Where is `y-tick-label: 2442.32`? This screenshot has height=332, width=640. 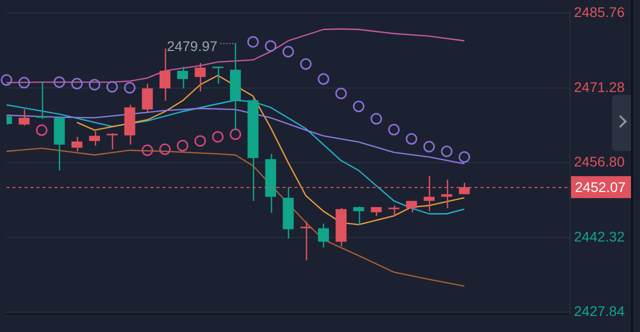
y-tick-label: 2442.32 is located at coordinates (599, 236).